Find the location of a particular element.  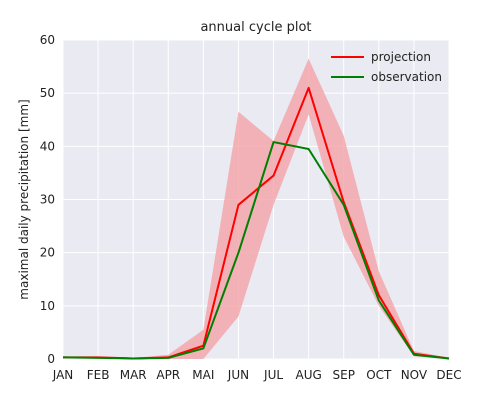

y-tick-labels: 0 10 20 30 40 50 60 is located at coordinates (47, 199).